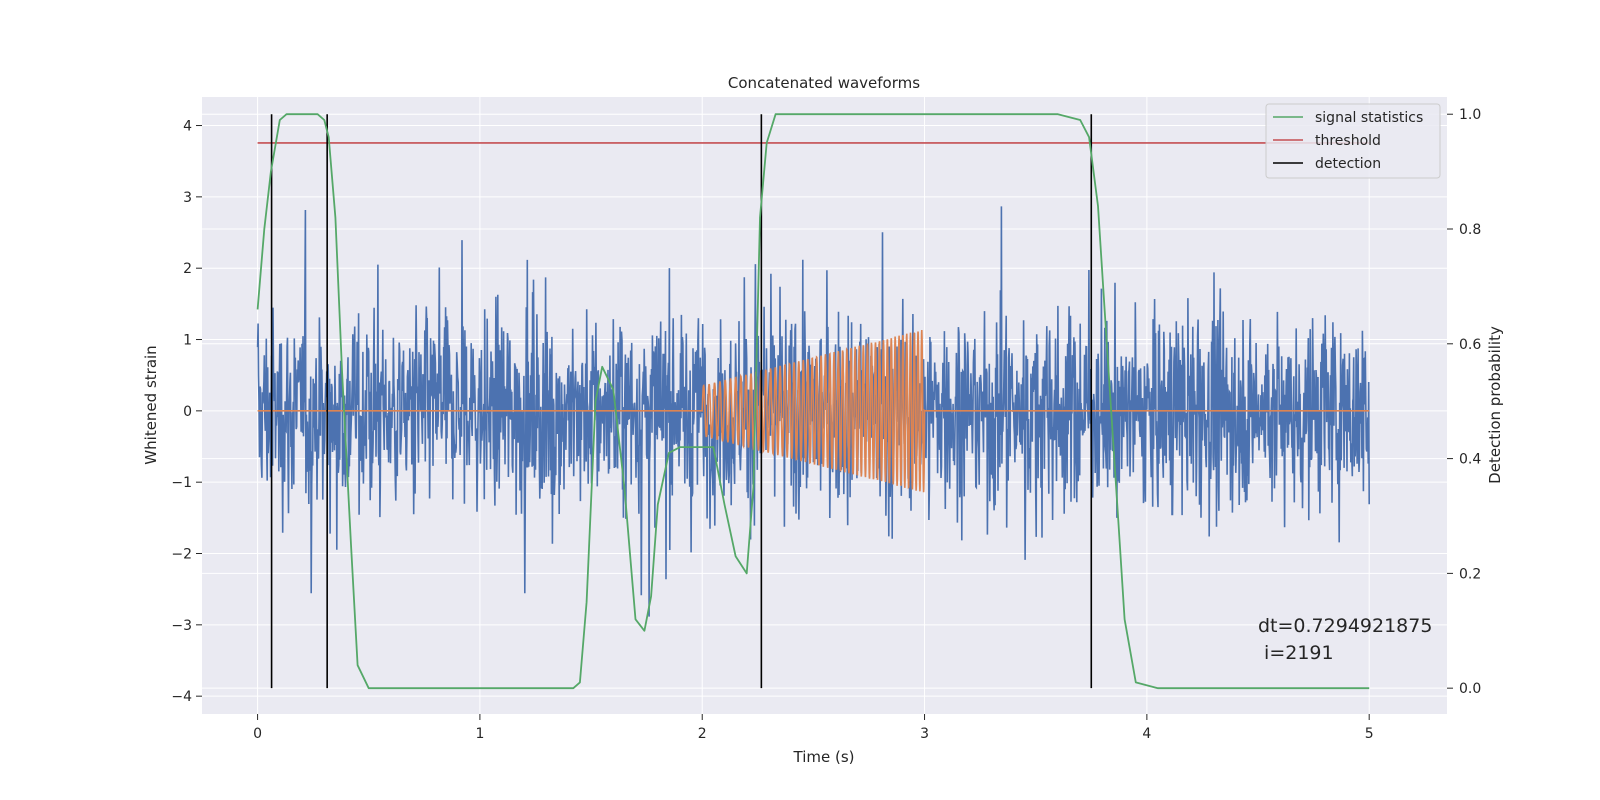 The image size is (1600, 800). I want to click on x-tick-label: 2, so click(702, 734).